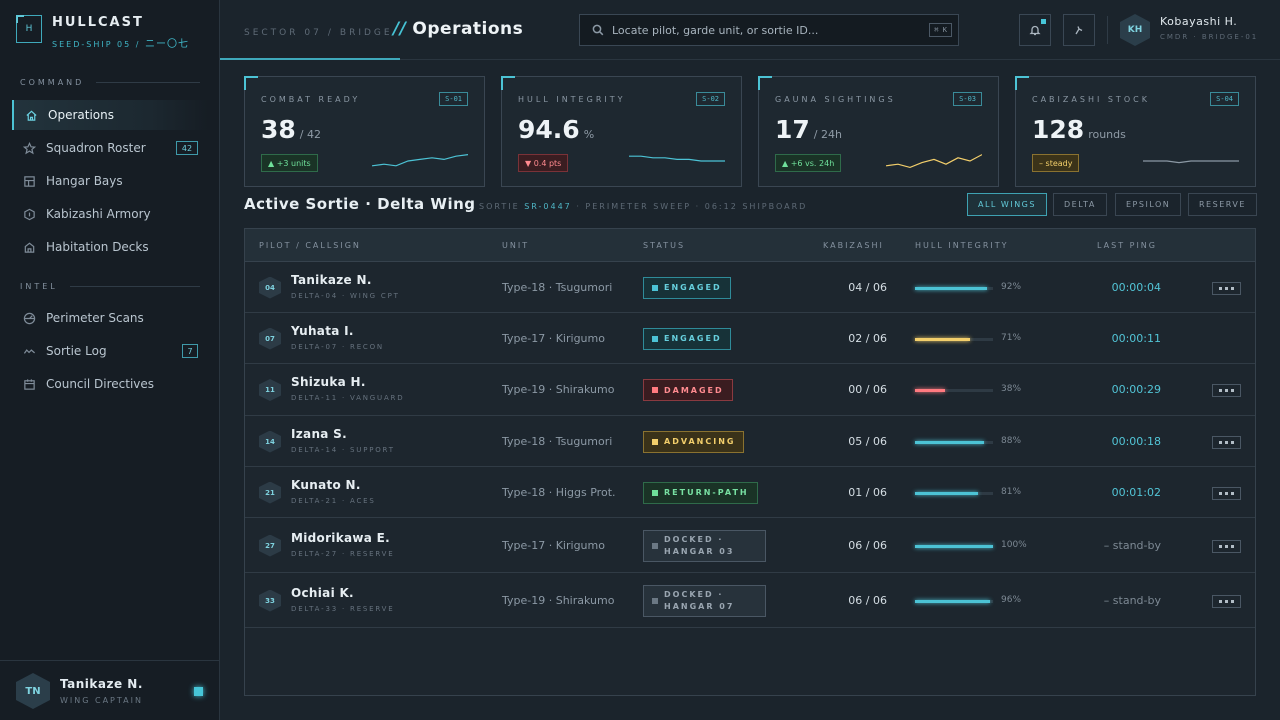 The height and width of the screenshot is (720, 1280). What do you see at coordinates (190, 351) in the screenshot?
I see `sortie-log-count-badge: 7` at bounding box center [190, 351].